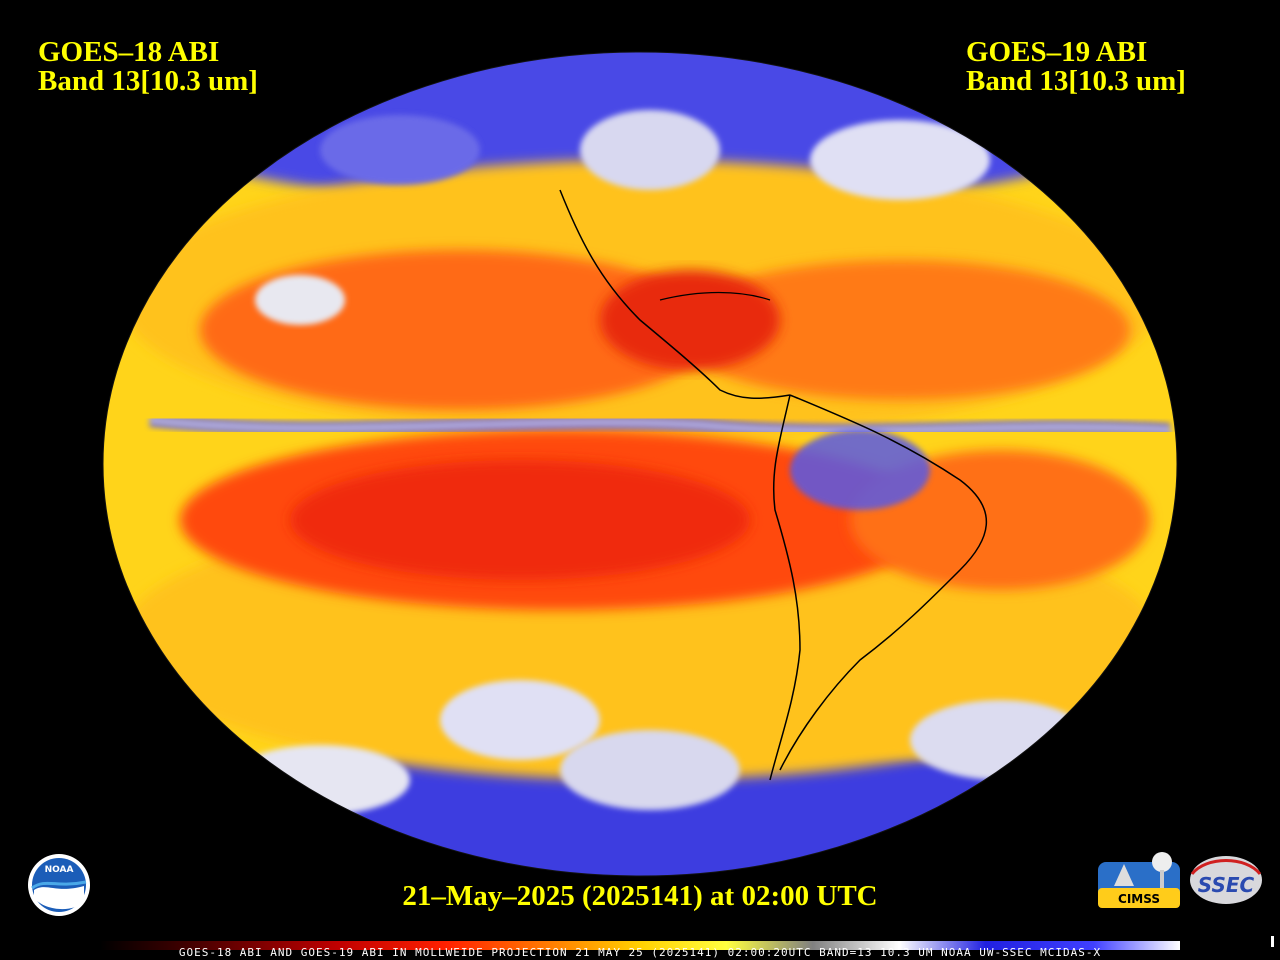  What do you see at coordinates (1139, 899) in the screenshot?
I see `cimss-logo-text: CIMSS` at bounding box center [1139, 899].